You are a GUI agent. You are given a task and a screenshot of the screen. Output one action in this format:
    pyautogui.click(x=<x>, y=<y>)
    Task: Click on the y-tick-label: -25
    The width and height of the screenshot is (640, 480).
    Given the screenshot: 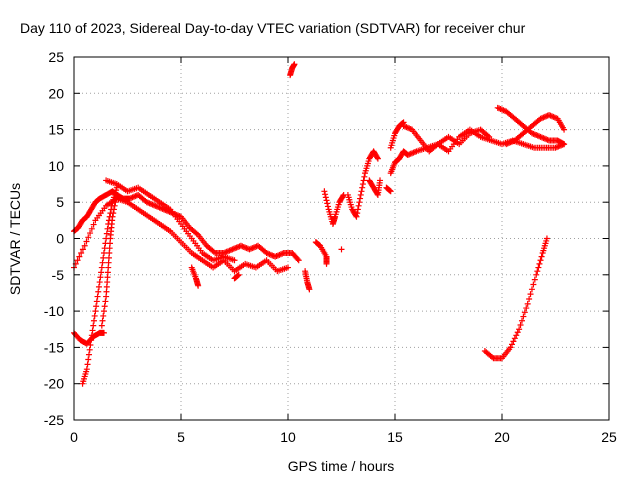 What is the action you would take?
    pyautogui.click(x=54, y=420)
    